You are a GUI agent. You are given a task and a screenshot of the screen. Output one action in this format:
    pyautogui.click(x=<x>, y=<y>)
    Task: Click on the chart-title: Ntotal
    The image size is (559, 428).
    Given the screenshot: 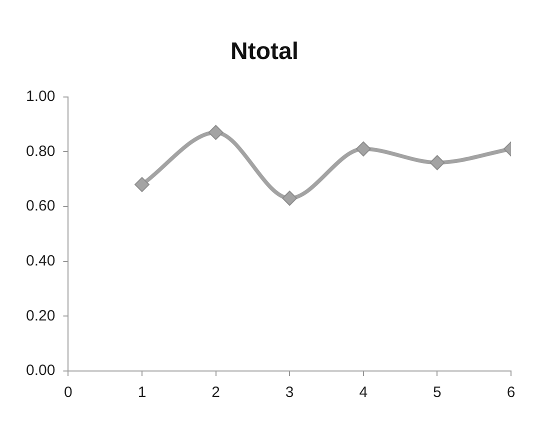 What is the action you would take?
    pyautogui.click(x=264, y=52)
    